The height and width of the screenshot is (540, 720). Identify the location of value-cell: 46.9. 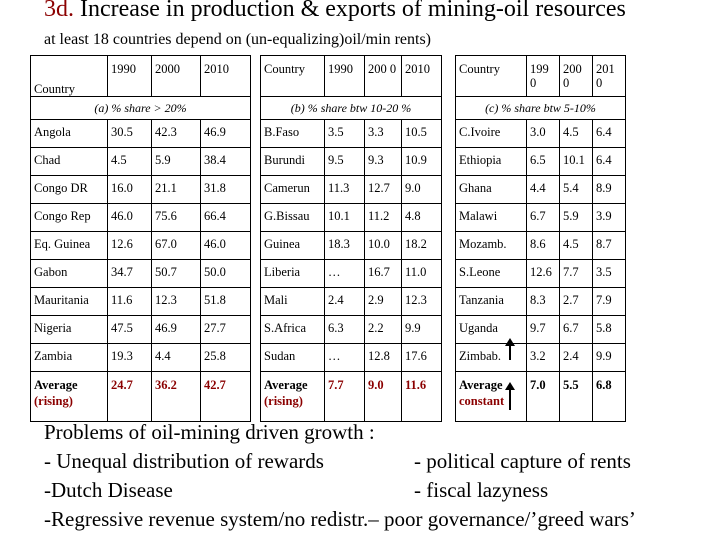
(176, 329).